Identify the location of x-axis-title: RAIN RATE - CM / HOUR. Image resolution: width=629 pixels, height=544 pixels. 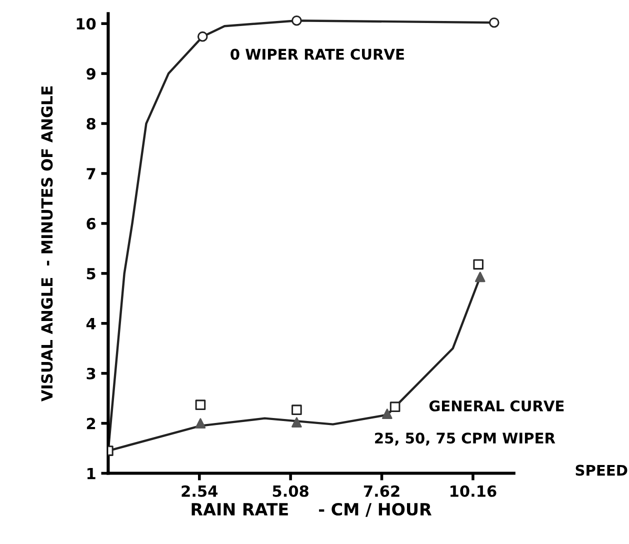
(312, 509).